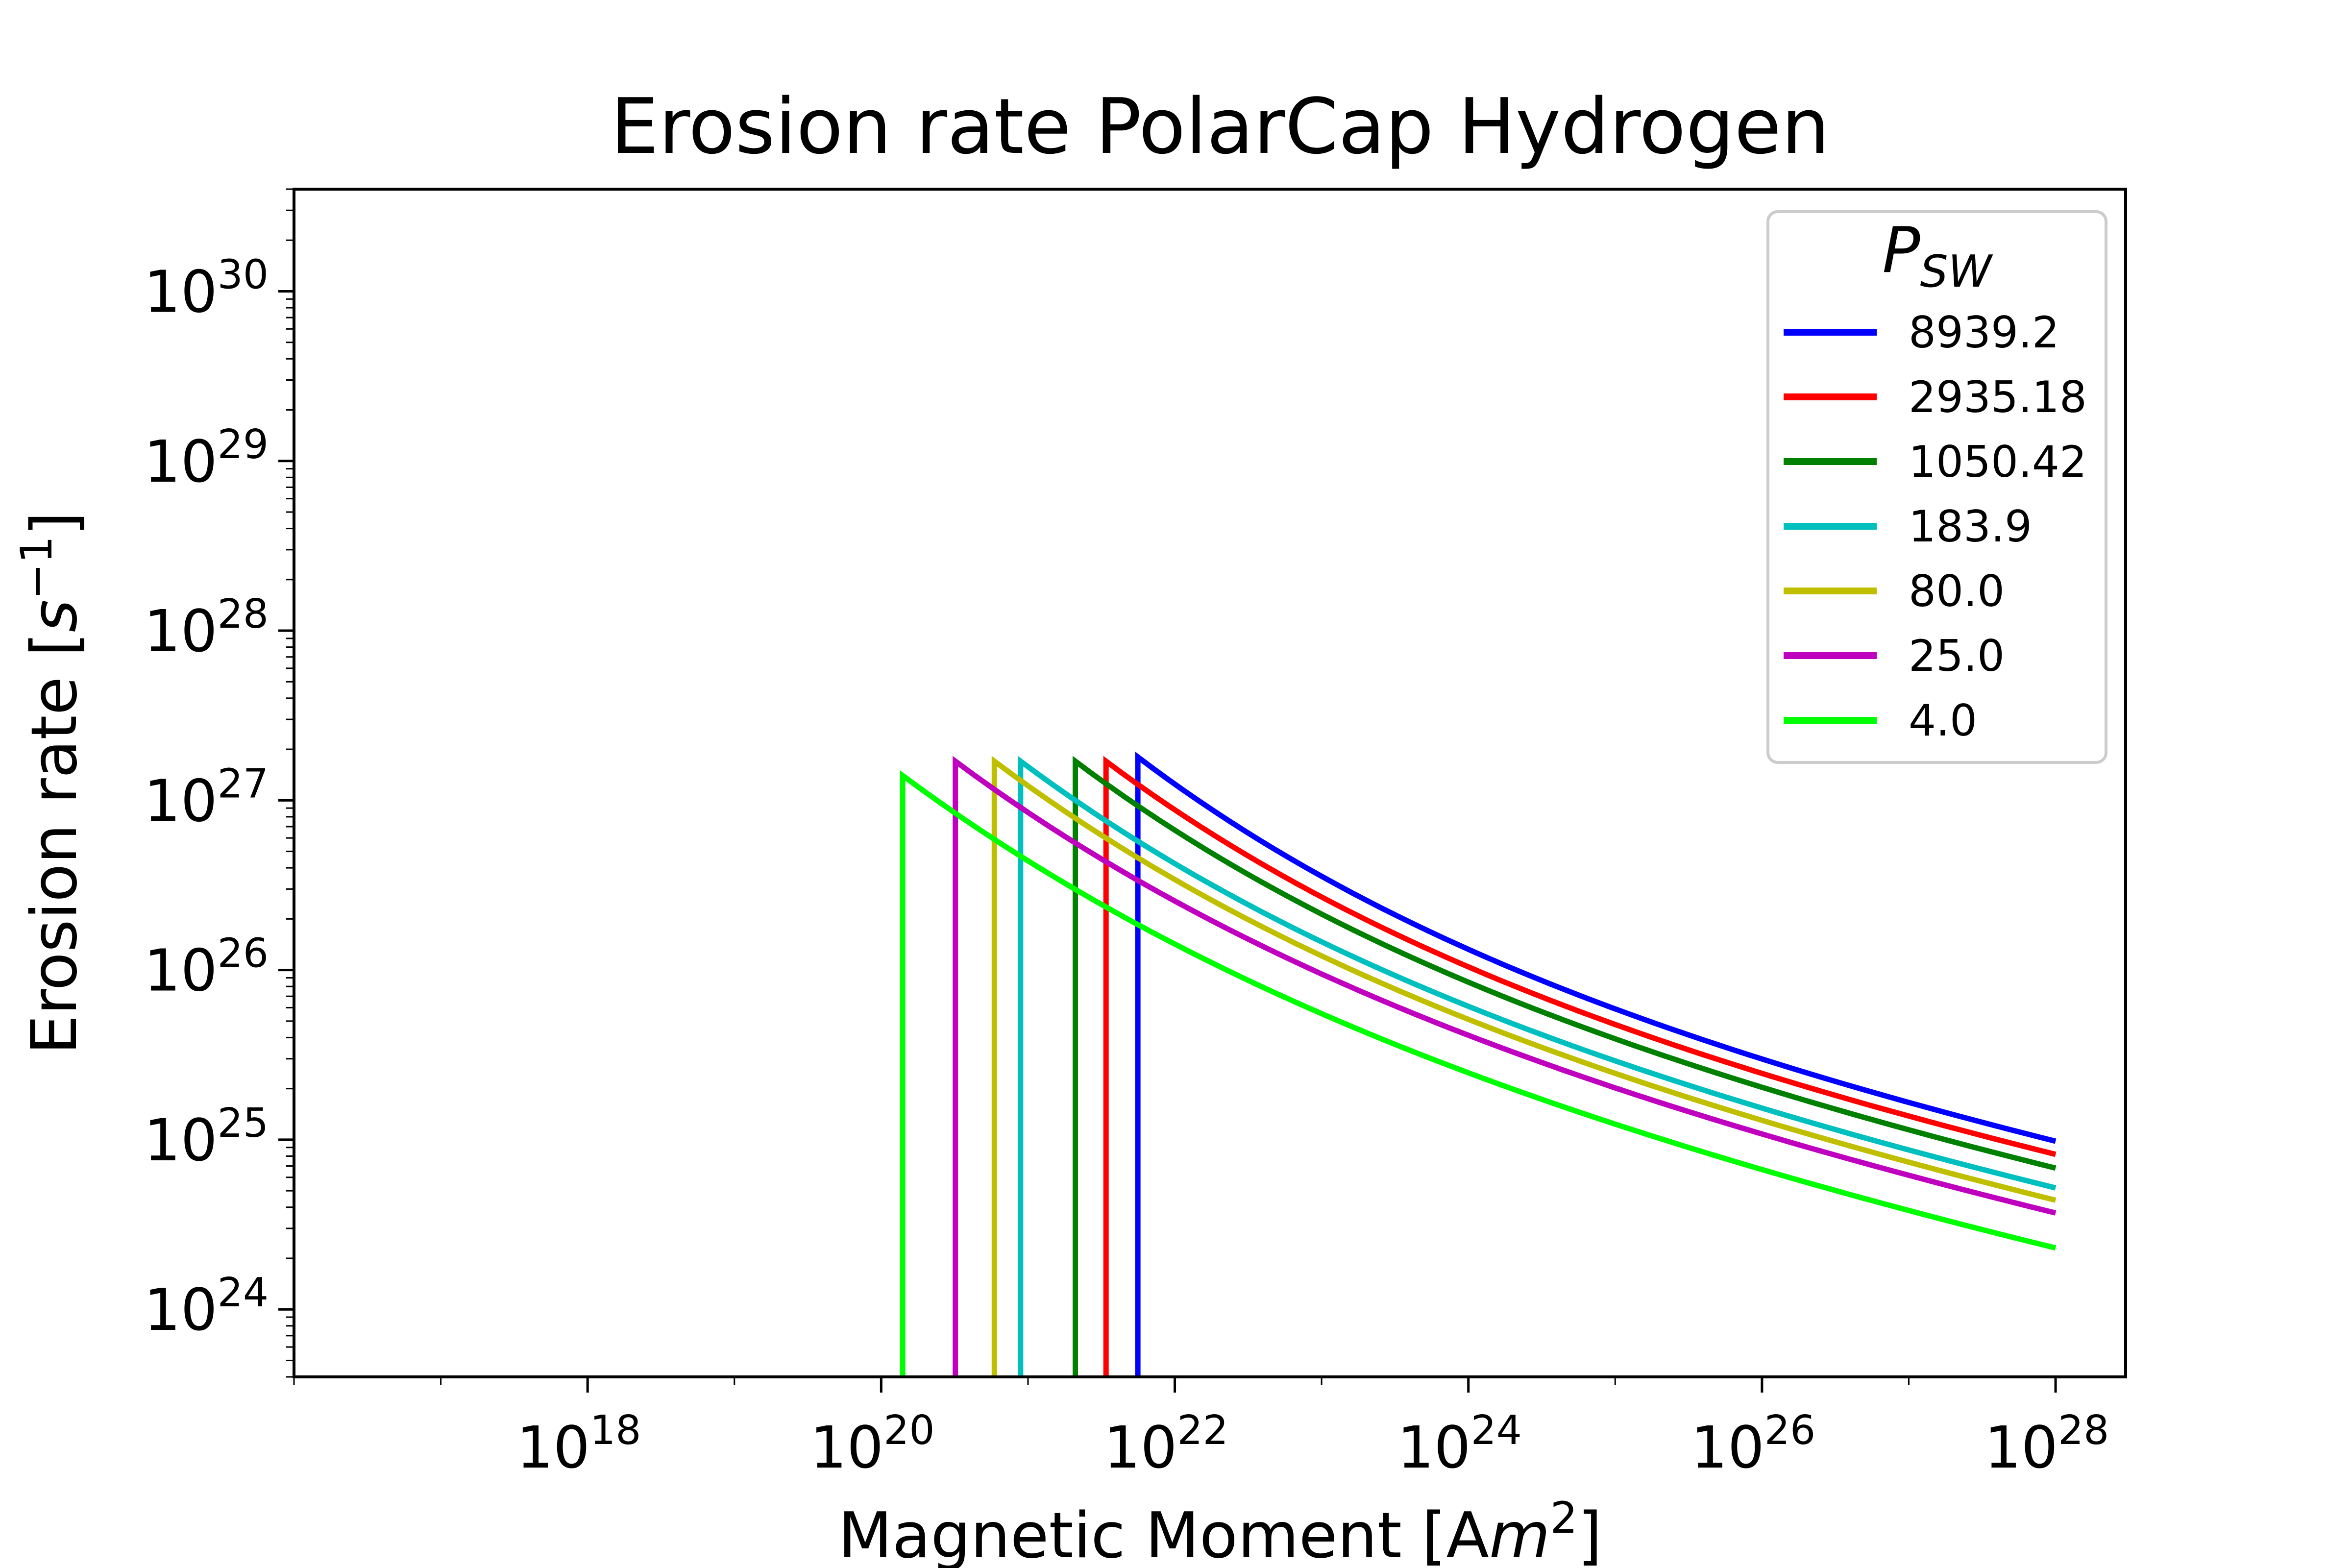 This screenshot has height=1568, width=2352. Describe the element at coordinates (2021, 1447) in the screenshot. I see `x-tick-label-5-base: 10` at that location.